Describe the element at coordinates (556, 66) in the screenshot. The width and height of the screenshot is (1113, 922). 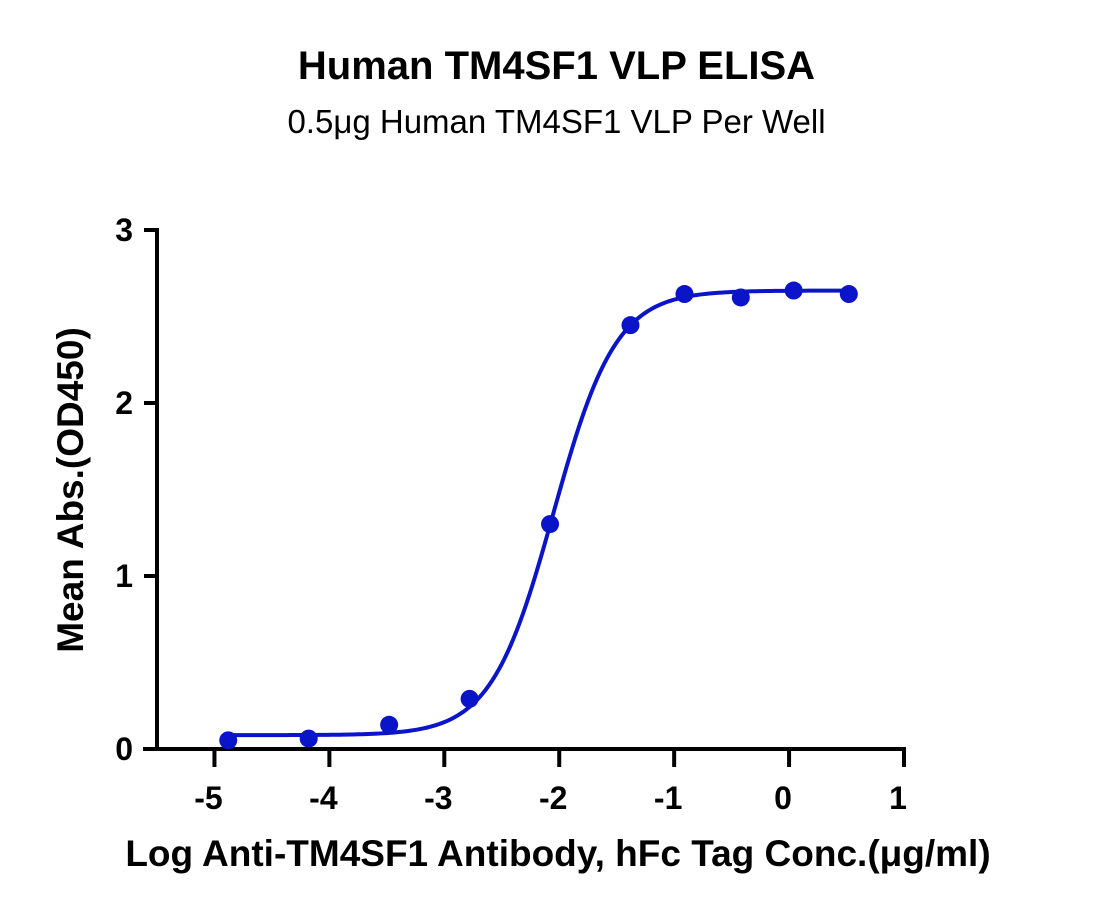
I see `chart-title: Human TM4SF1 VLP ELISA` at that location.